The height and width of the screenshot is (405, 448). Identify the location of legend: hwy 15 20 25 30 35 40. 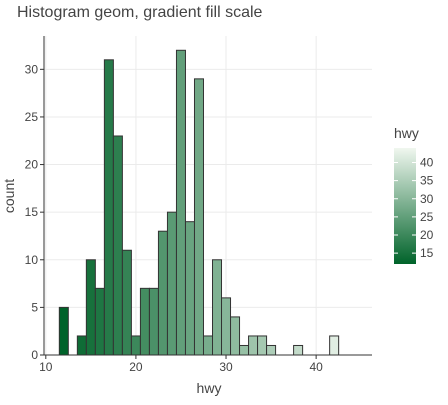
(414, 194).